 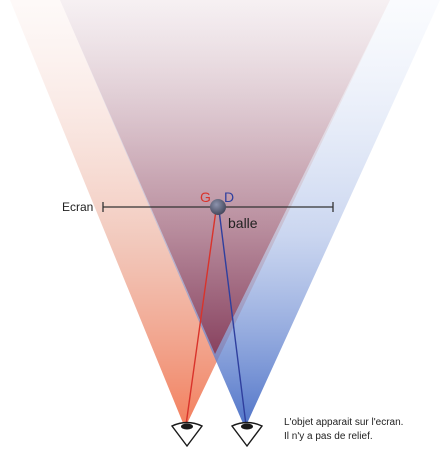 What do you see at coordinates (187, 434) in the screenshot?
I see `left-eye-icon` at bounding box center [187, 434].